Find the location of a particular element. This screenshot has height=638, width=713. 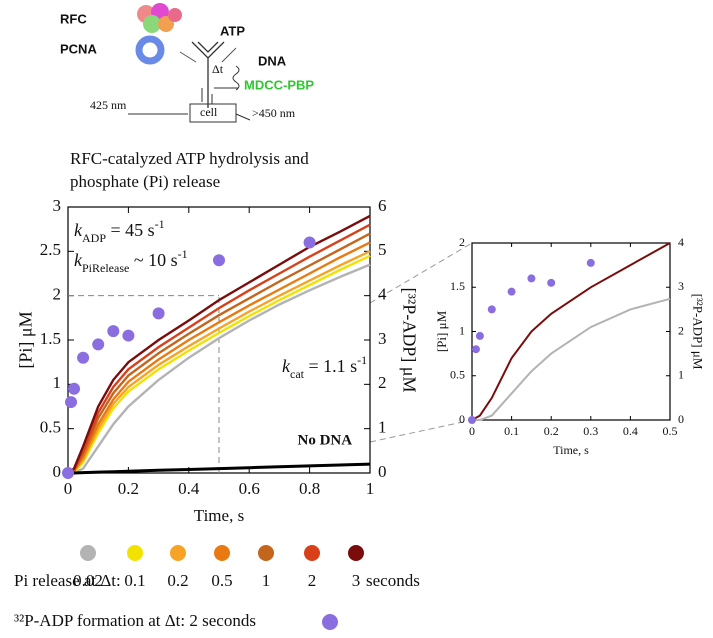

label: MDCC-PBP is located at coordinates (279, 84).